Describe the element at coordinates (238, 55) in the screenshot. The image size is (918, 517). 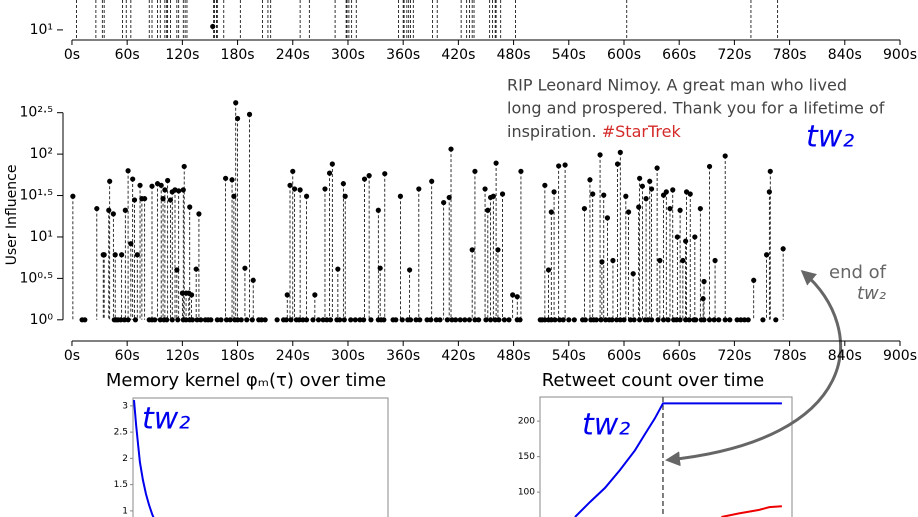
I see `x-tick-label: 180s` at that location.